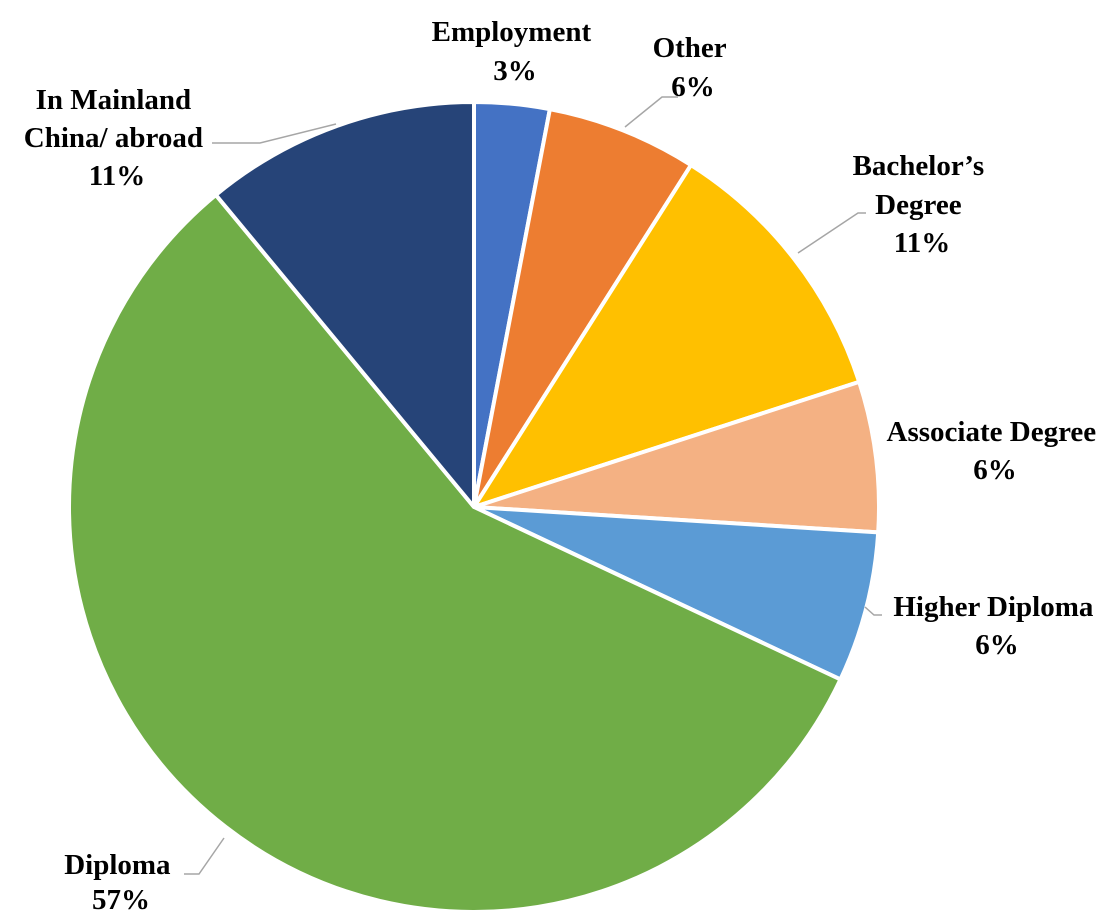 This screenshot has width=1114, height=912. Describe the element at coordinates (693, 67) in the screenshot. I see `data-label-other: Other 6%` at that location.